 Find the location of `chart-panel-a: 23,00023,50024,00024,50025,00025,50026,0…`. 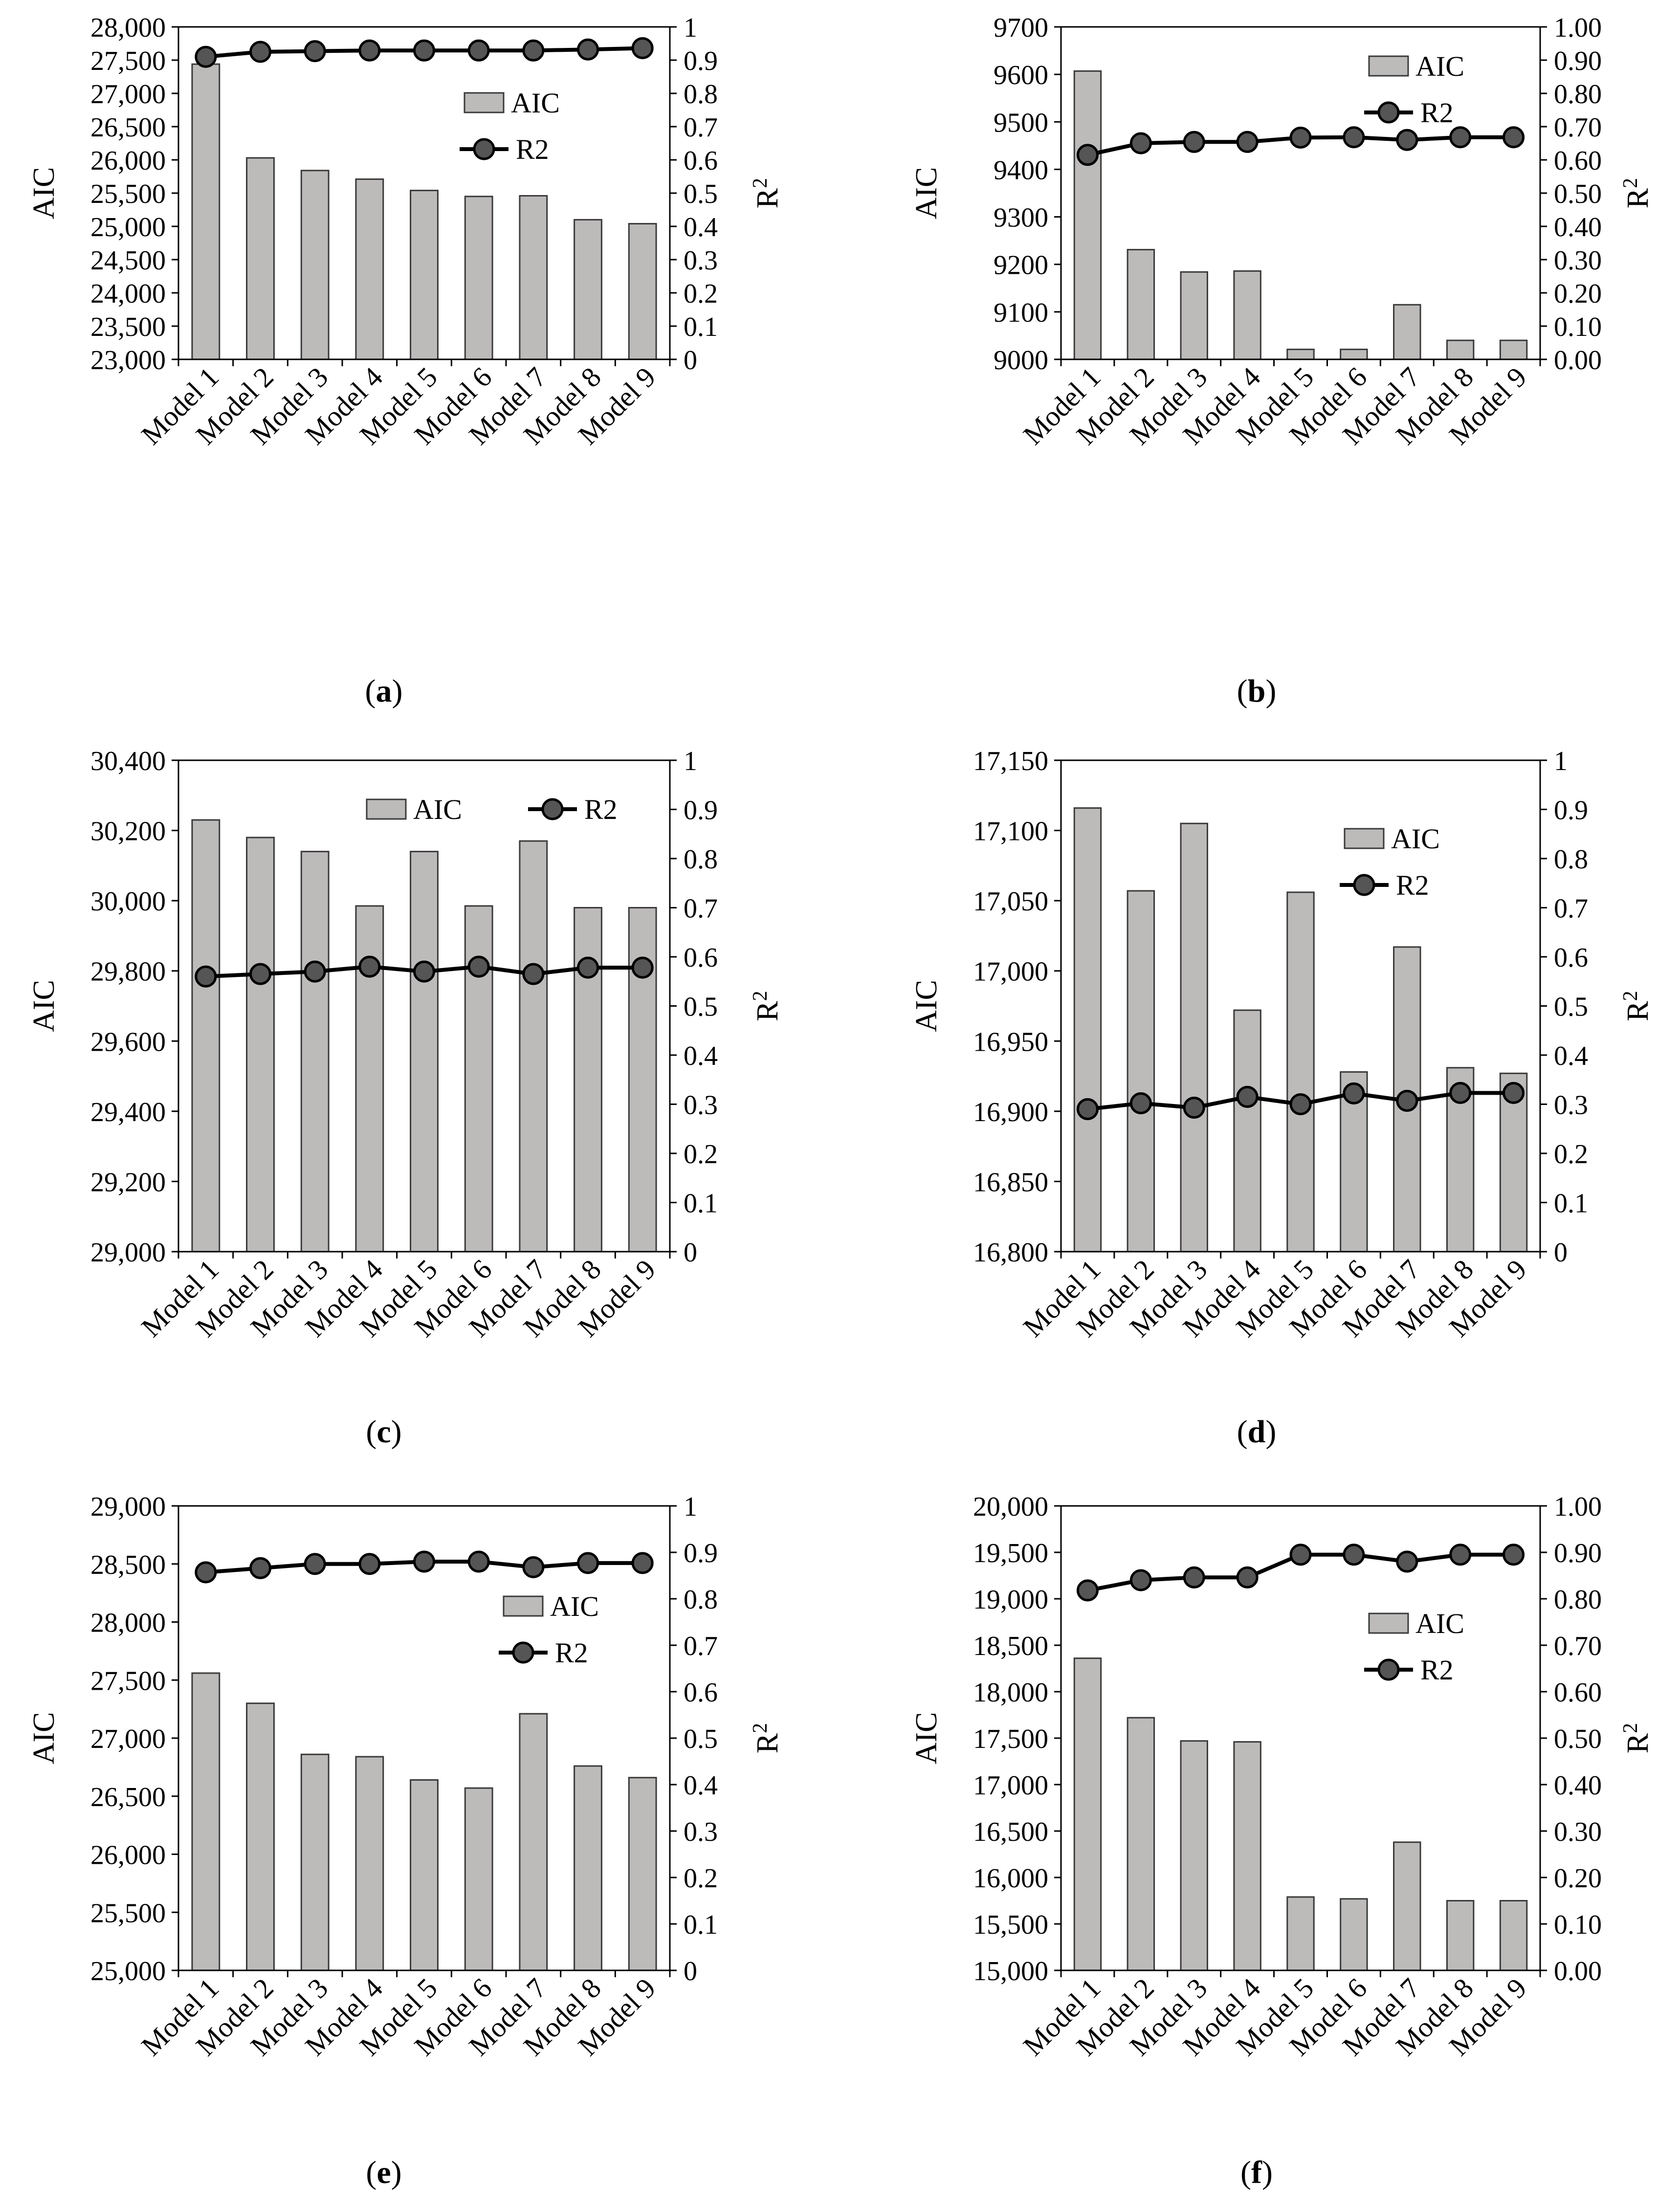

chart-panel-a: 23,00023,50024,00024,50025,00025,50026,0… is located at coordinates (405, 361).